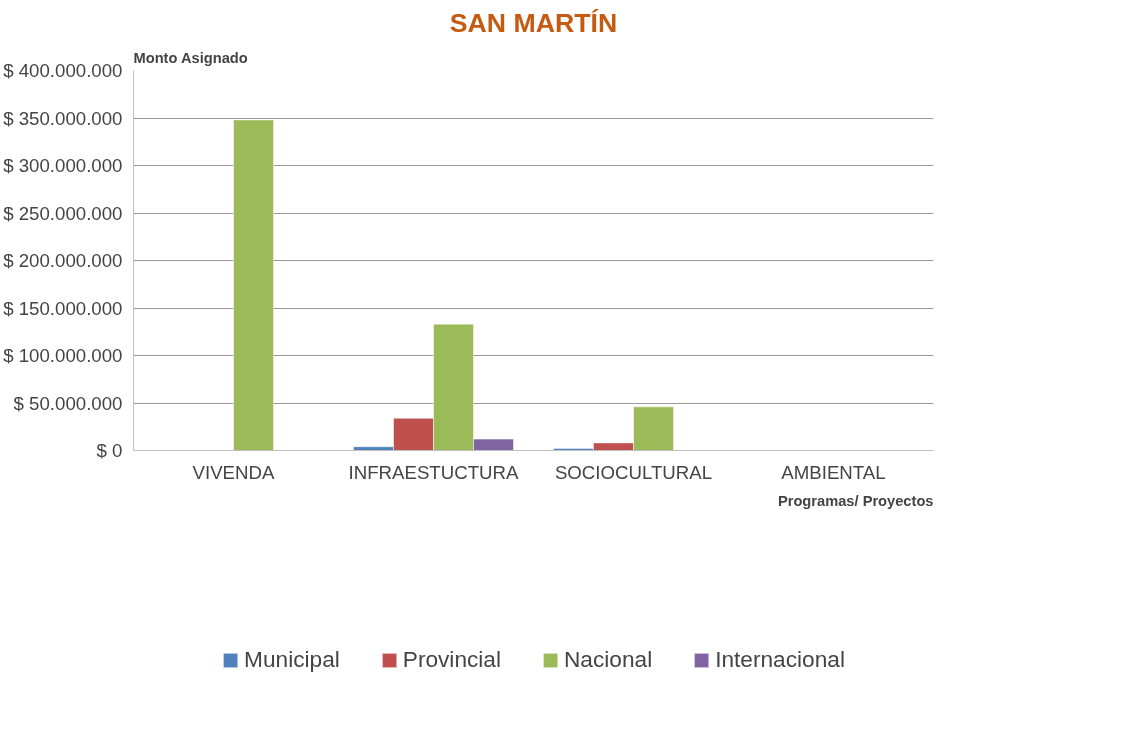  I want to click on x-tick-label: SOCIOCULTURAL, so click(633, 472).